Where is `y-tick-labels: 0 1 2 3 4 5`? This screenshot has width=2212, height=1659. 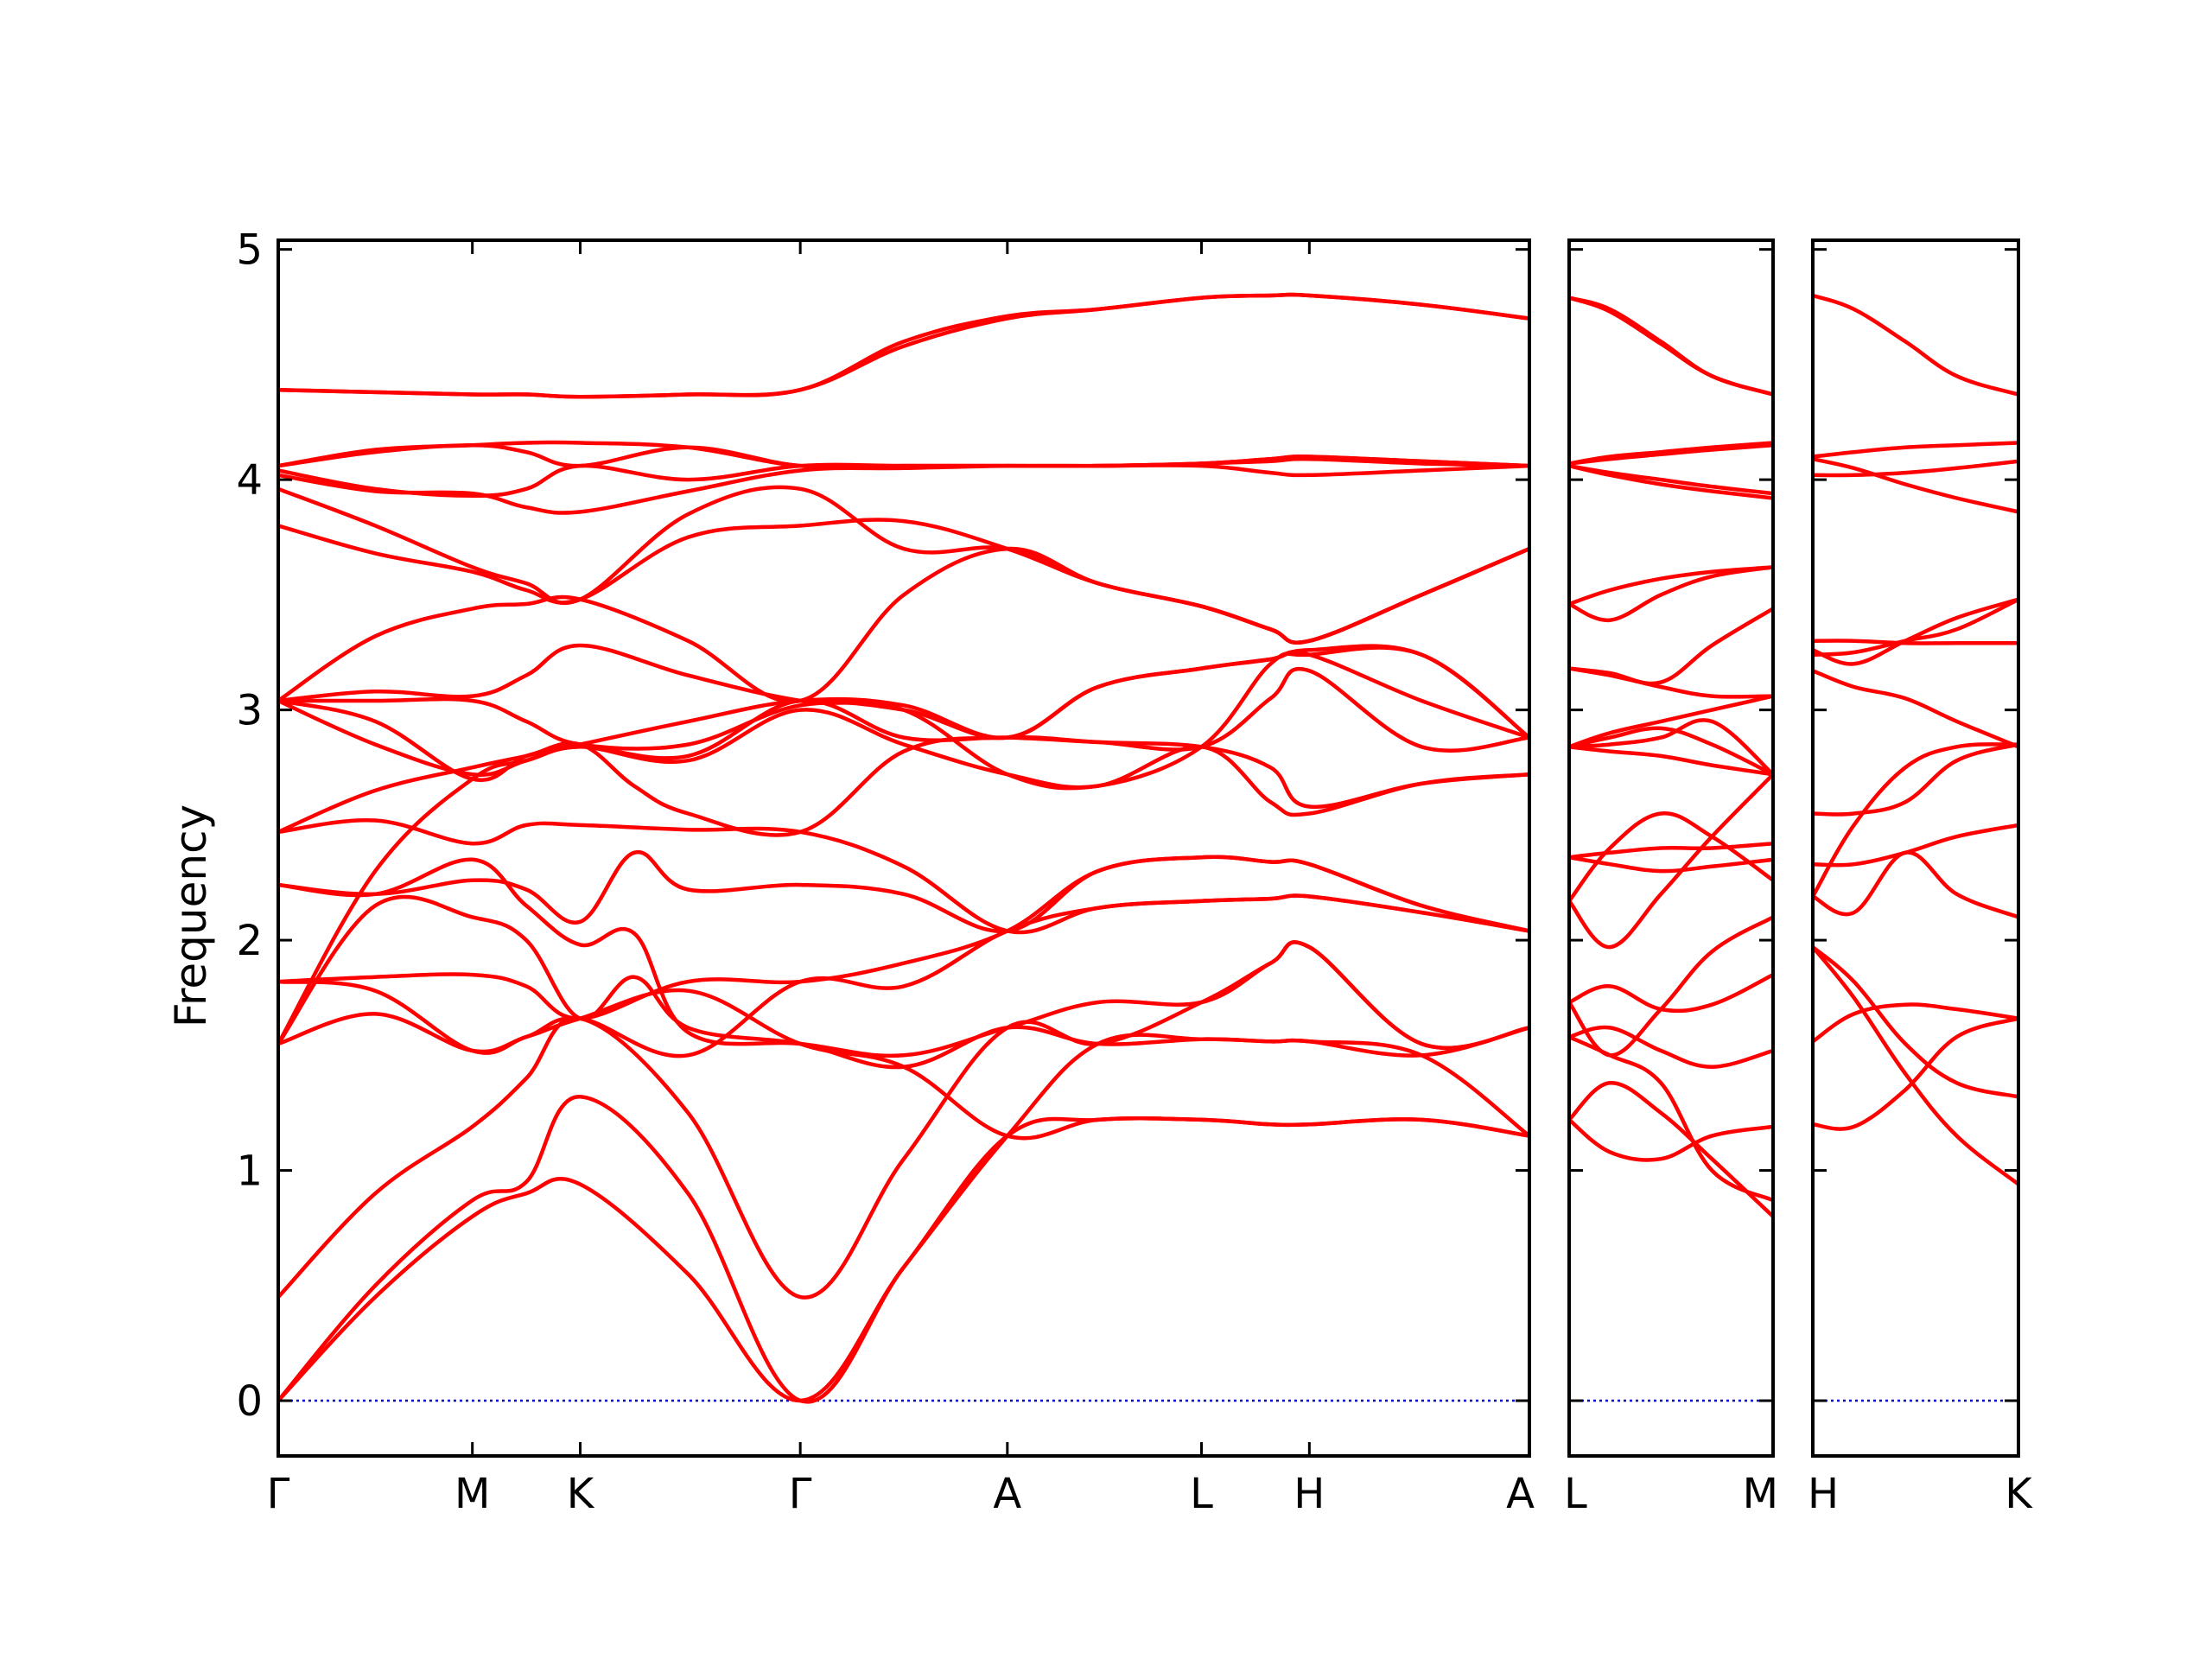
y-tick-labels: 0 1 2 3 4 5 is located at coordinates (249, 826).